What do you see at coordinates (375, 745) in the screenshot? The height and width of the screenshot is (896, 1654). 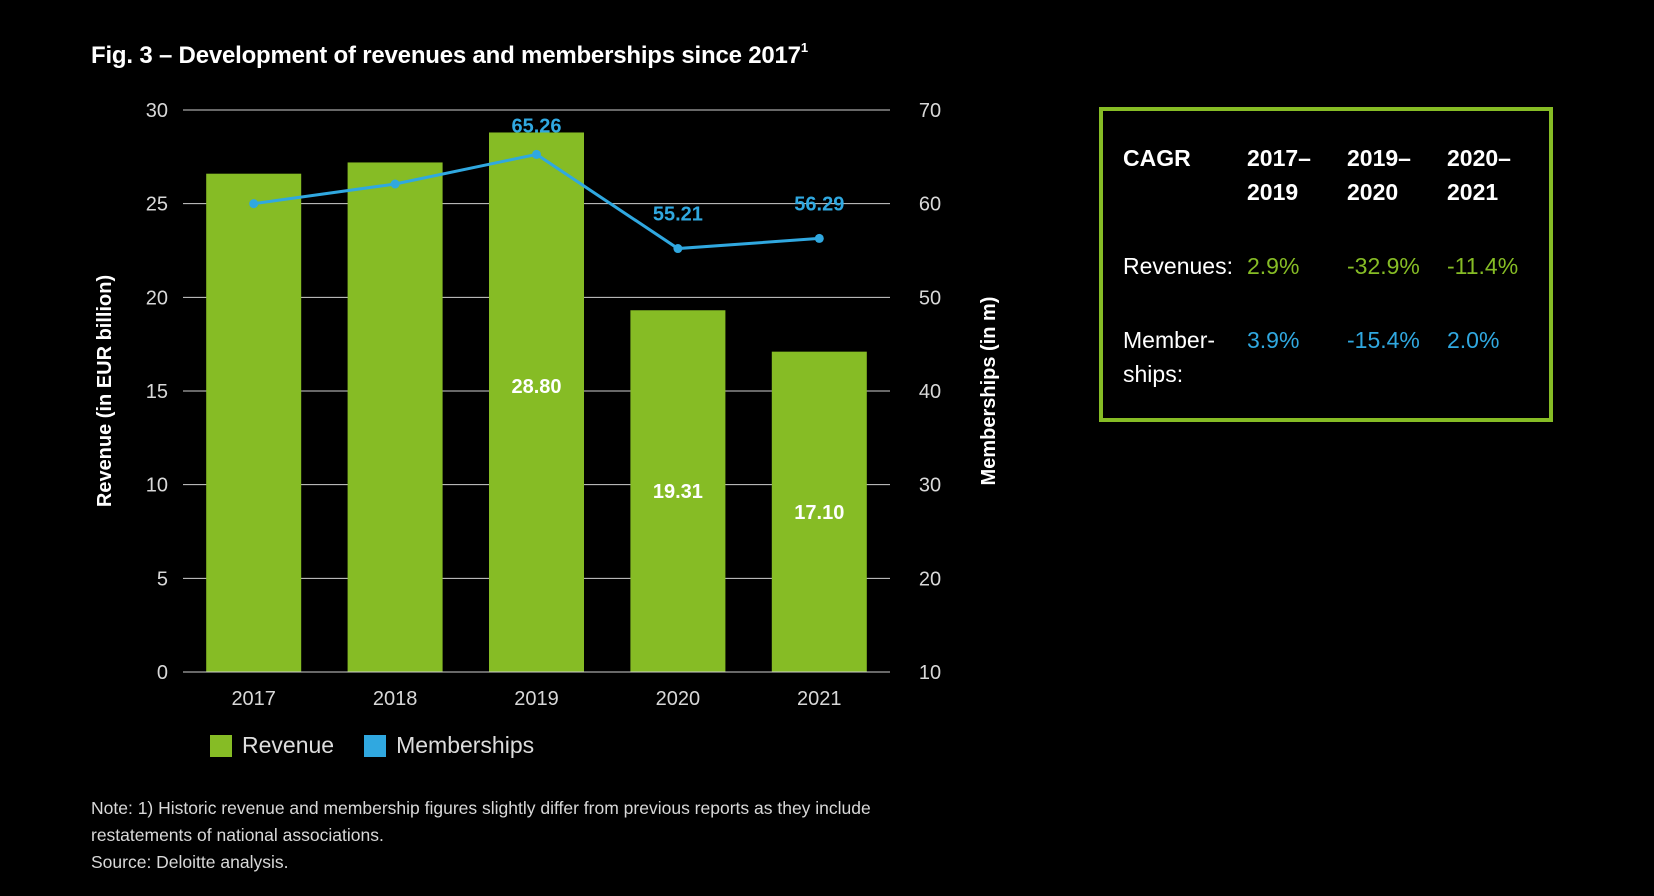 I see `legend-swatch-memberships` at bounding box center [375, 745].